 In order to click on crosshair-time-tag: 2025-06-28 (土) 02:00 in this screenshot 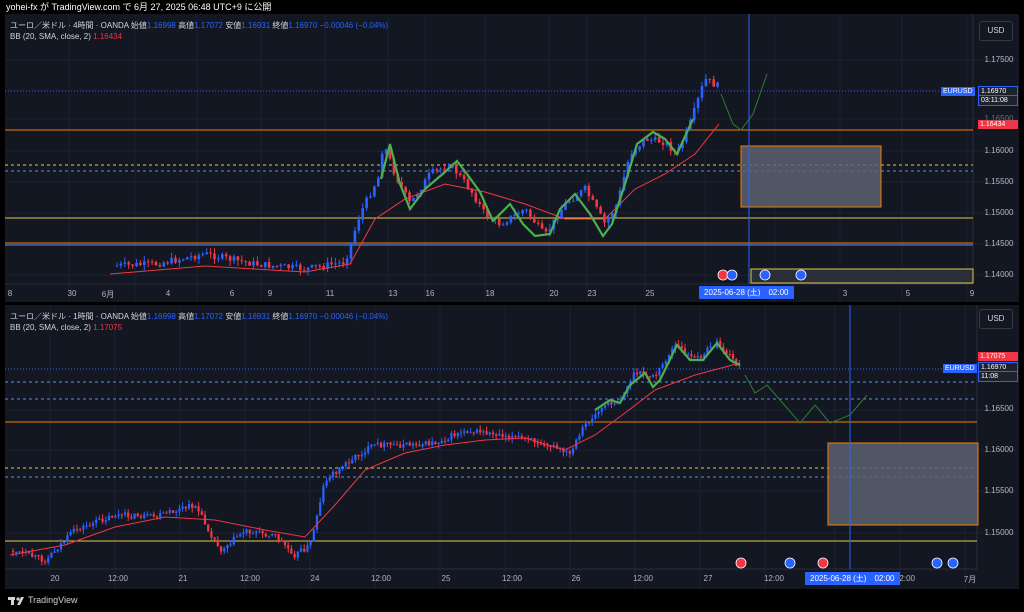, I will do `click(746, 292)`.